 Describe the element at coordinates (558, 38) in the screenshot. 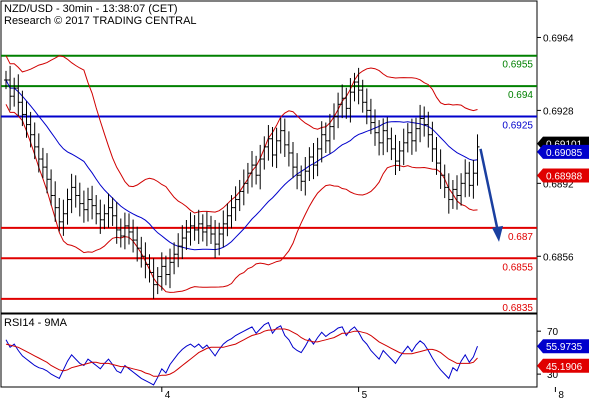

I see `y-tick-label: 0.6964` at that location.